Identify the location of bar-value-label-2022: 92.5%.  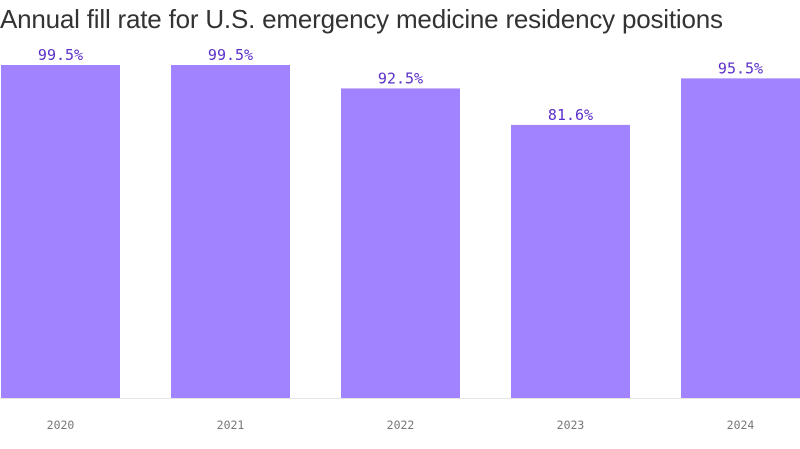
(400, 78).